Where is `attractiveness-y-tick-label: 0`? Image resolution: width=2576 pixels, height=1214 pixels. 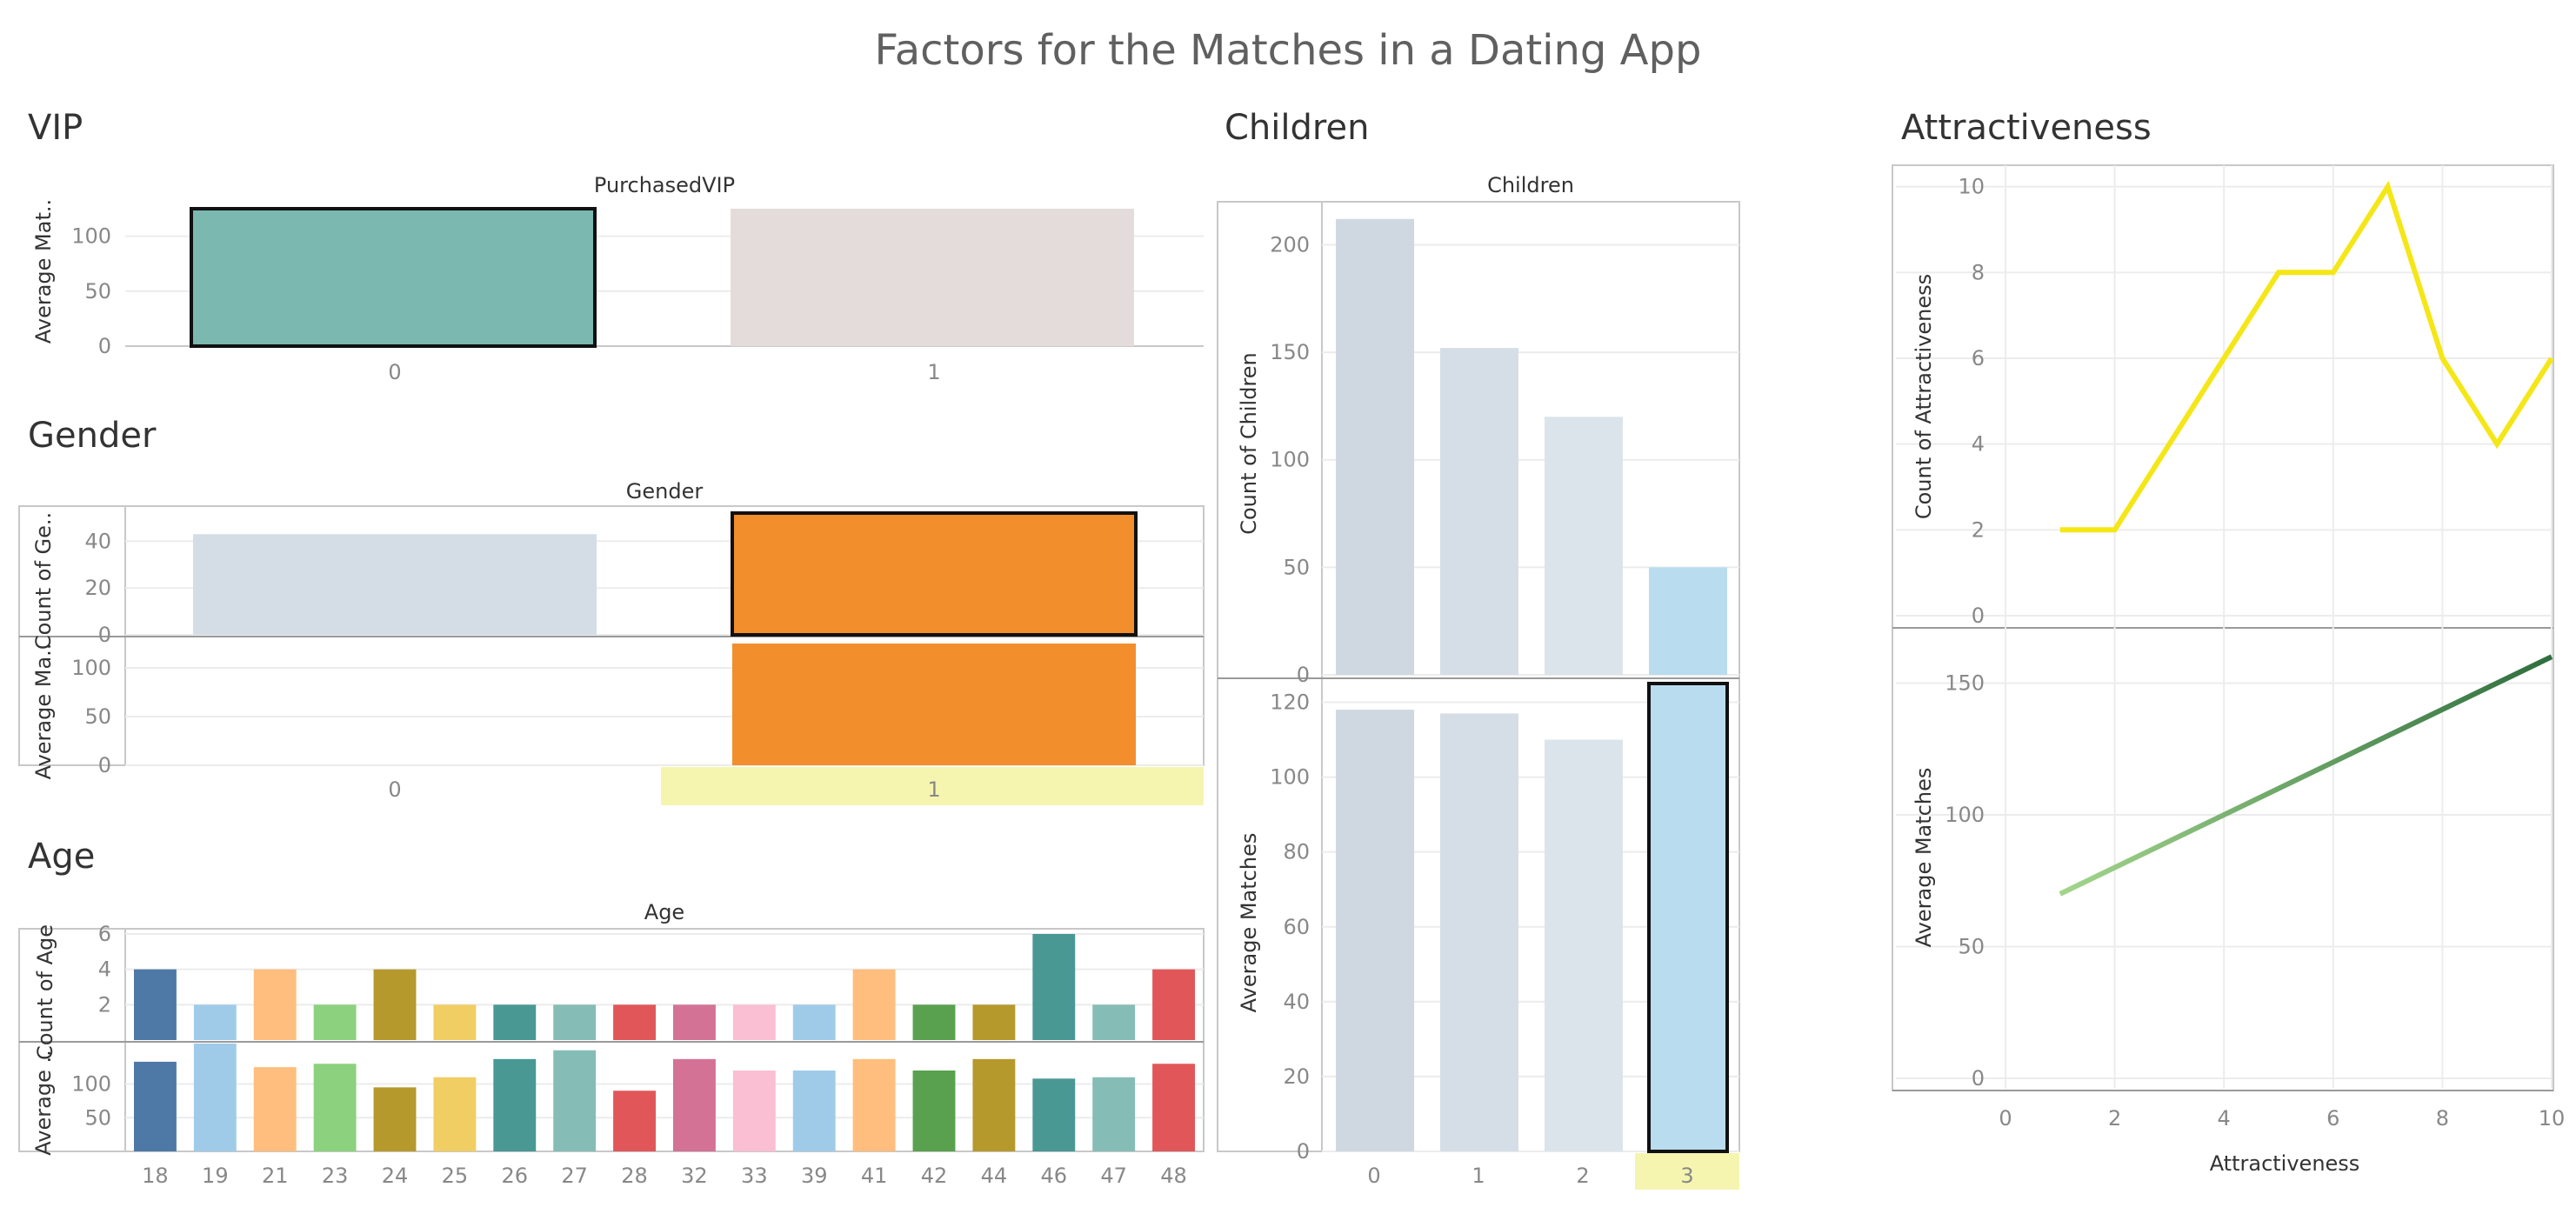 attractiveness-y-tick-label: 0 is located at coordinates (1978, 616).